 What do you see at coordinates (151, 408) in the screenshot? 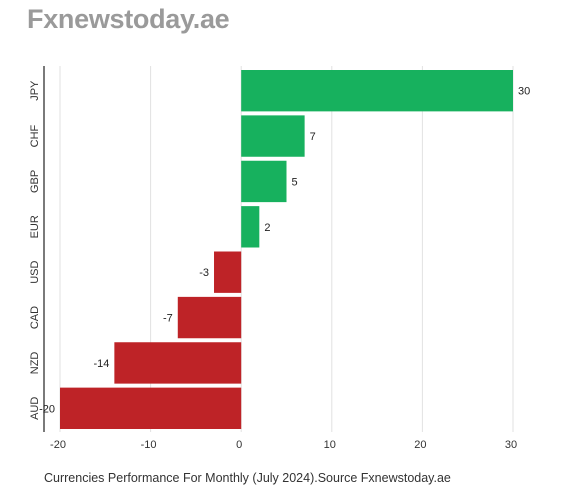
I see `bar-aud` at bounding box center [151, 408].